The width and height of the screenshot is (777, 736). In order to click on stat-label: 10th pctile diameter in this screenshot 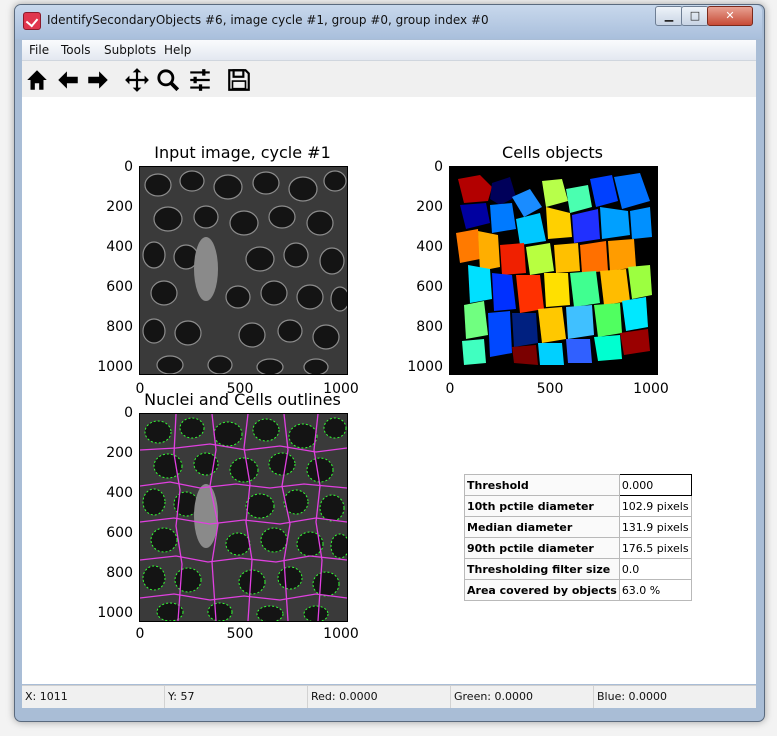, I will do `click(542, 506)`.